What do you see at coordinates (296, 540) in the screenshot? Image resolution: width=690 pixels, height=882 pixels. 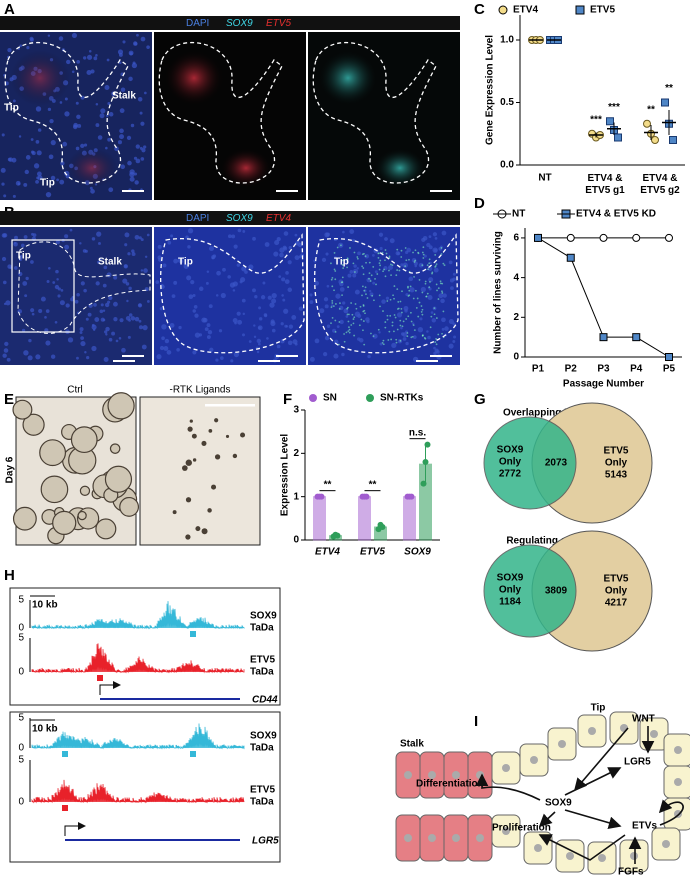 I see `y-tick-label: 0` at bounding box center [296, 540].